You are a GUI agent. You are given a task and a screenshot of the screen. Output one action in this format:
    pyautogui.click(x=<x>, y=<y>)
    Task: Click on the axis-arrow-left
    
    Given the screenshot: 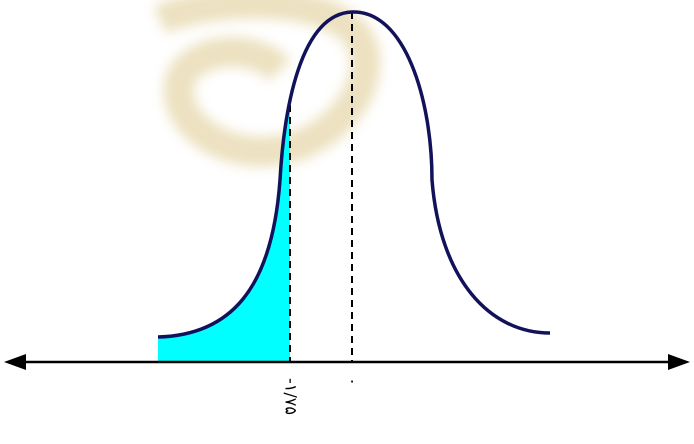 What is the action you would take?
    pyautogui.click(x=15, y=362)
    